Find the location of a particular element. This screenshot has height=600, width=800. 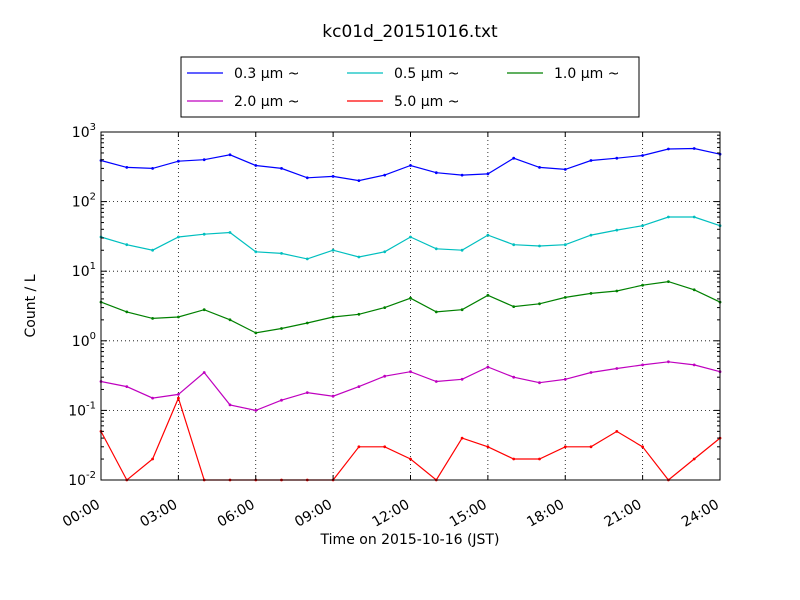

chart-title: kc01d_20151016.txt is located at coordinates (410, 32).